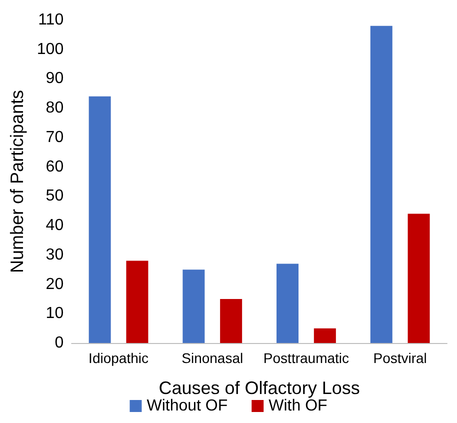 The width and height of the screenshot is (457, 423). Describe the element at coordinates (59, 343) in the screenshot. I see `y-tick-label: 0` at that location.